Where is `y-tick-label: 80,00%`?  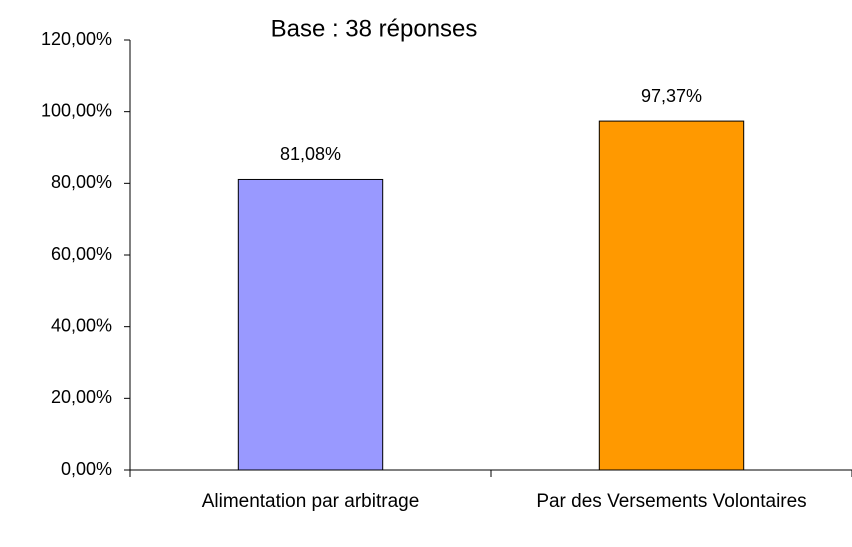 y-tick-label: 80,00% is located at coordinates (81, 182).